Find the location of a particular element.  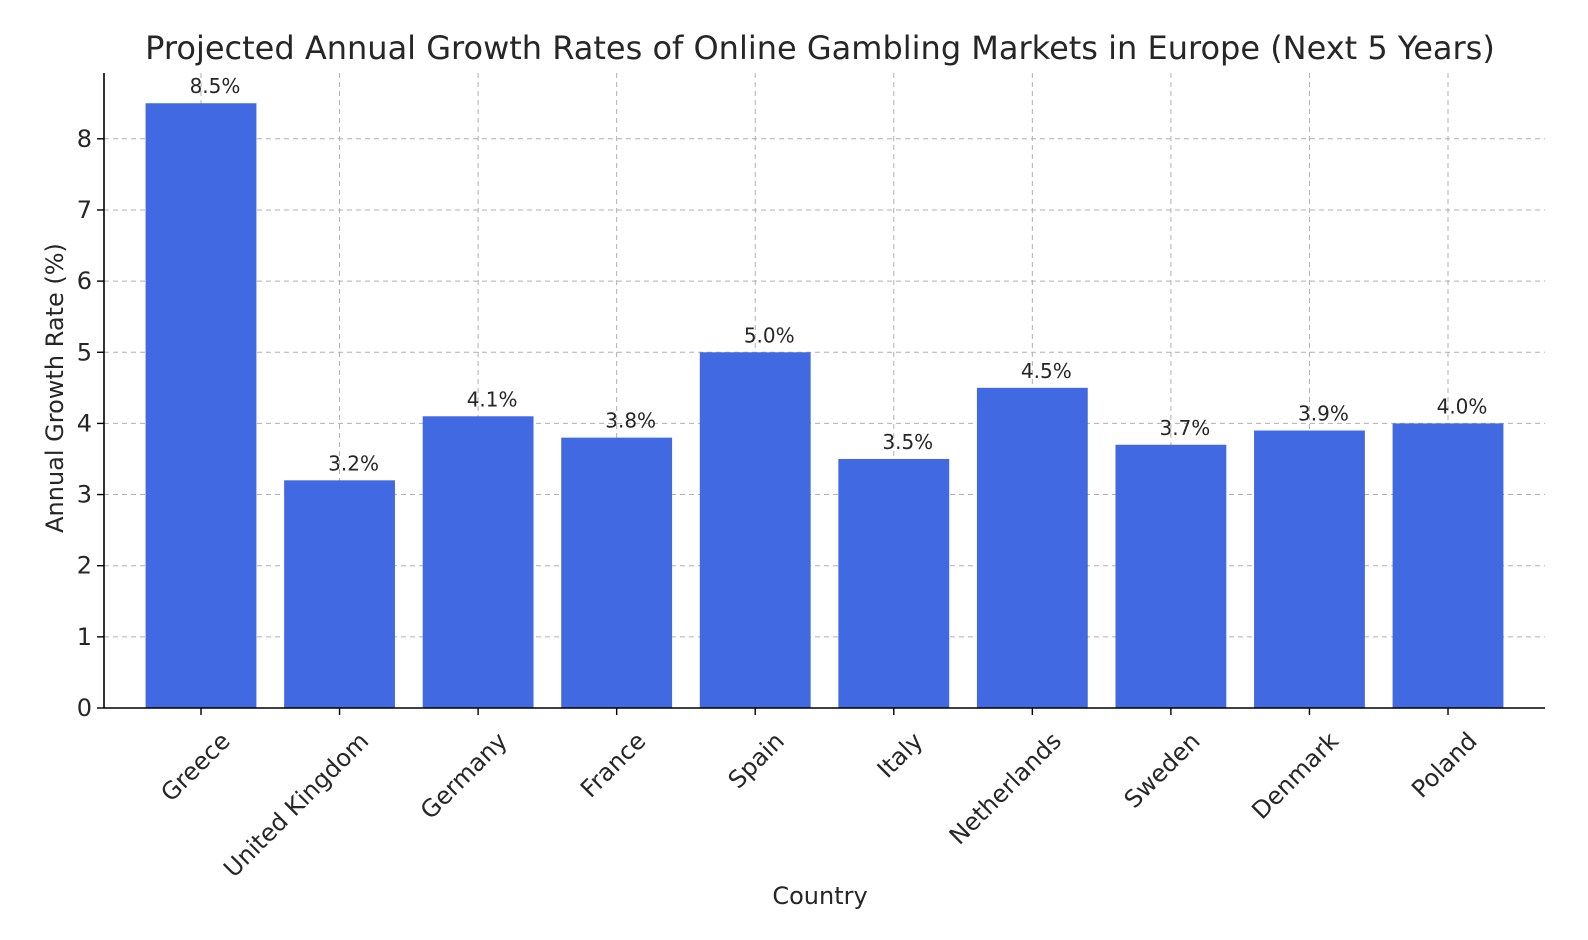

x-tick-label: Sweden is located at coordinates (1162, 770).